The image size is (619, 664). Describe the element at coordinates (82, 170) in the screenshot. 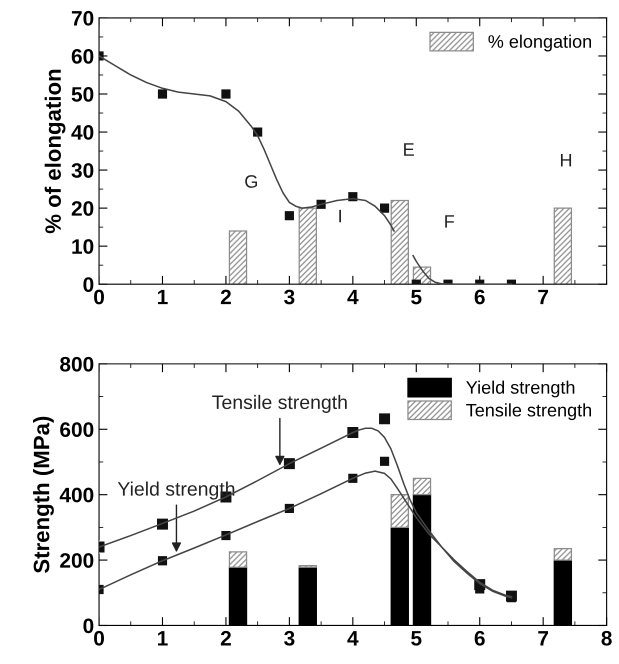

I see `y-tick-label: 30` at that location.